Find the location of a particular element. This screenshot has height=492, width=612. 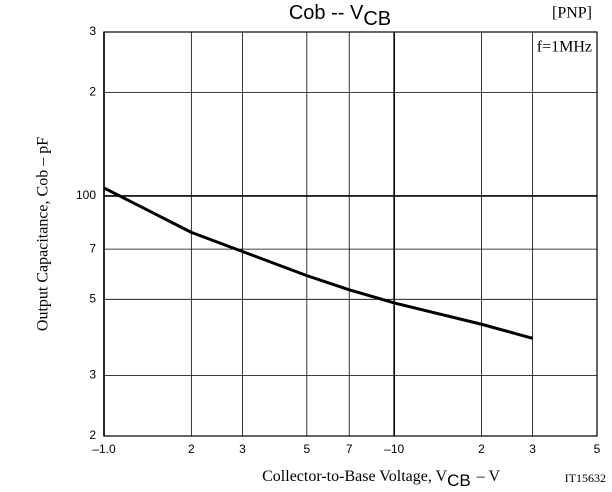

title-sub: CB is located at coordinates (377, 19).